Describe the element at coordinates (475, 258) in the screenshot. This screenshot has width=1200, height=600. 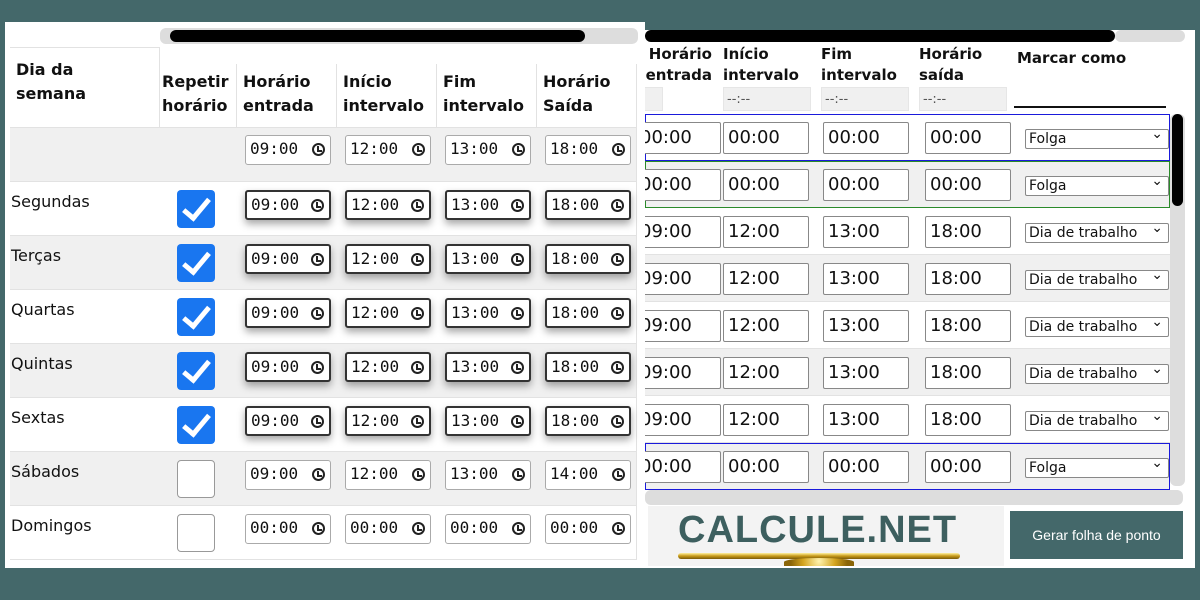
I see `time-value: 13:00` at that location.